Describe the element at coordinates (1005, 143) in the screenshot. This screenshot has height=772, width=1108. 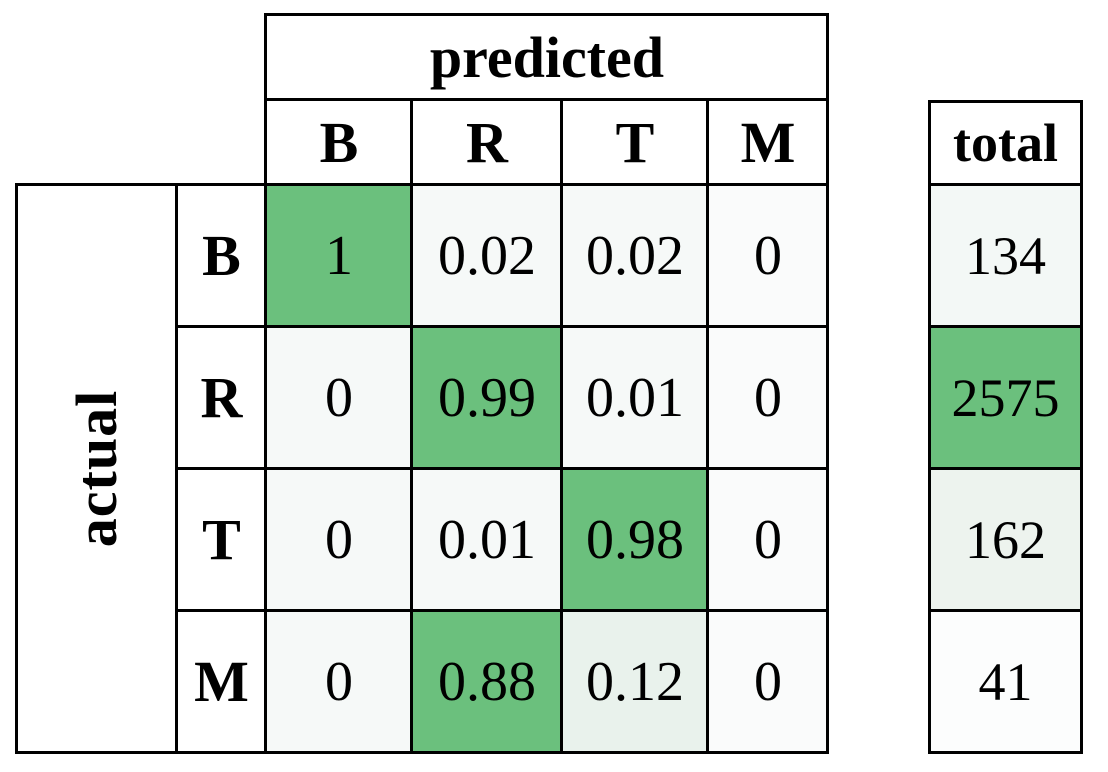
I see `total-header: total` at that location.